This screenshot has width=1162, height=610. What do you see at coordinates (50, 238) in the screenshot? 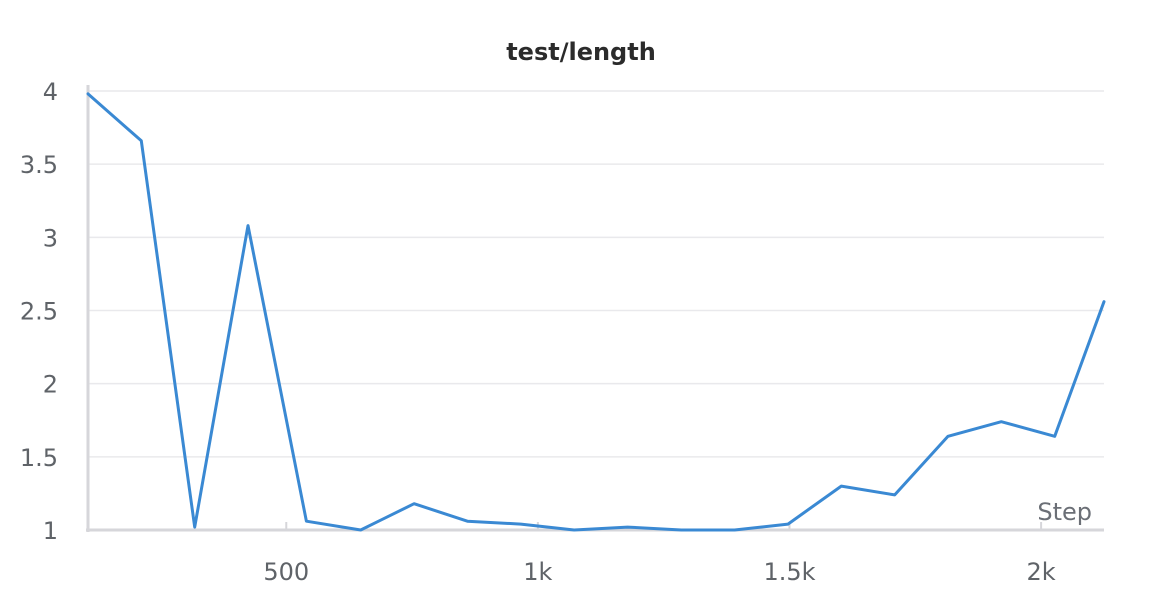
I see `y-tick-label: 3` at bounding box center [50, 238].